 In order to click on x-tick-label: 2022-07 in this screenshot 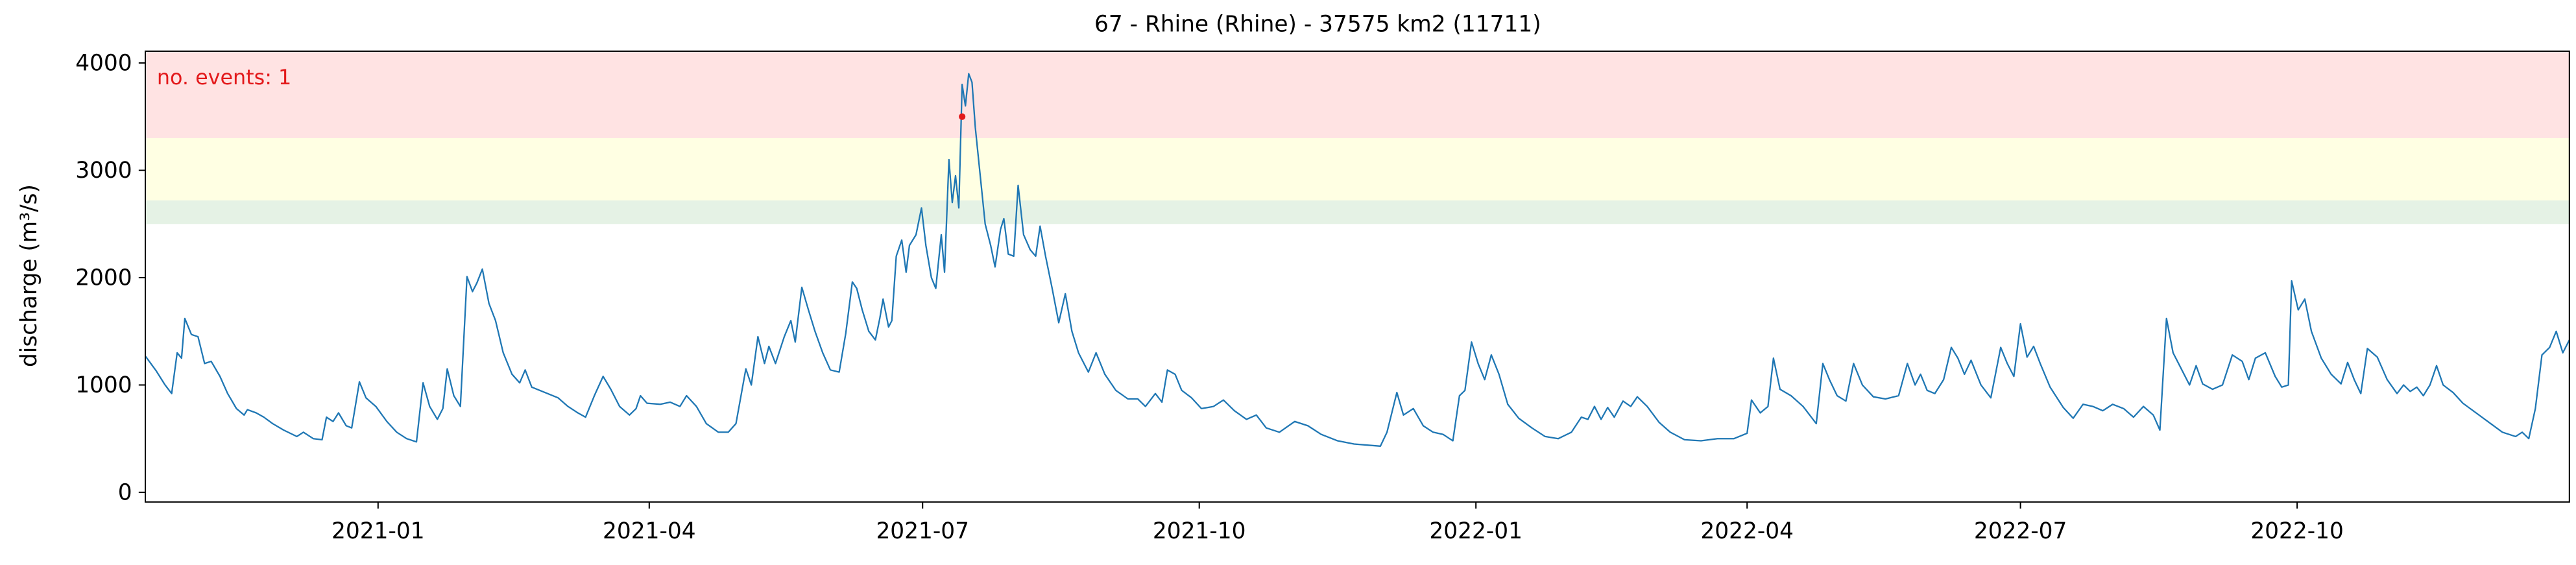, I will do `click(2020, 531)`.